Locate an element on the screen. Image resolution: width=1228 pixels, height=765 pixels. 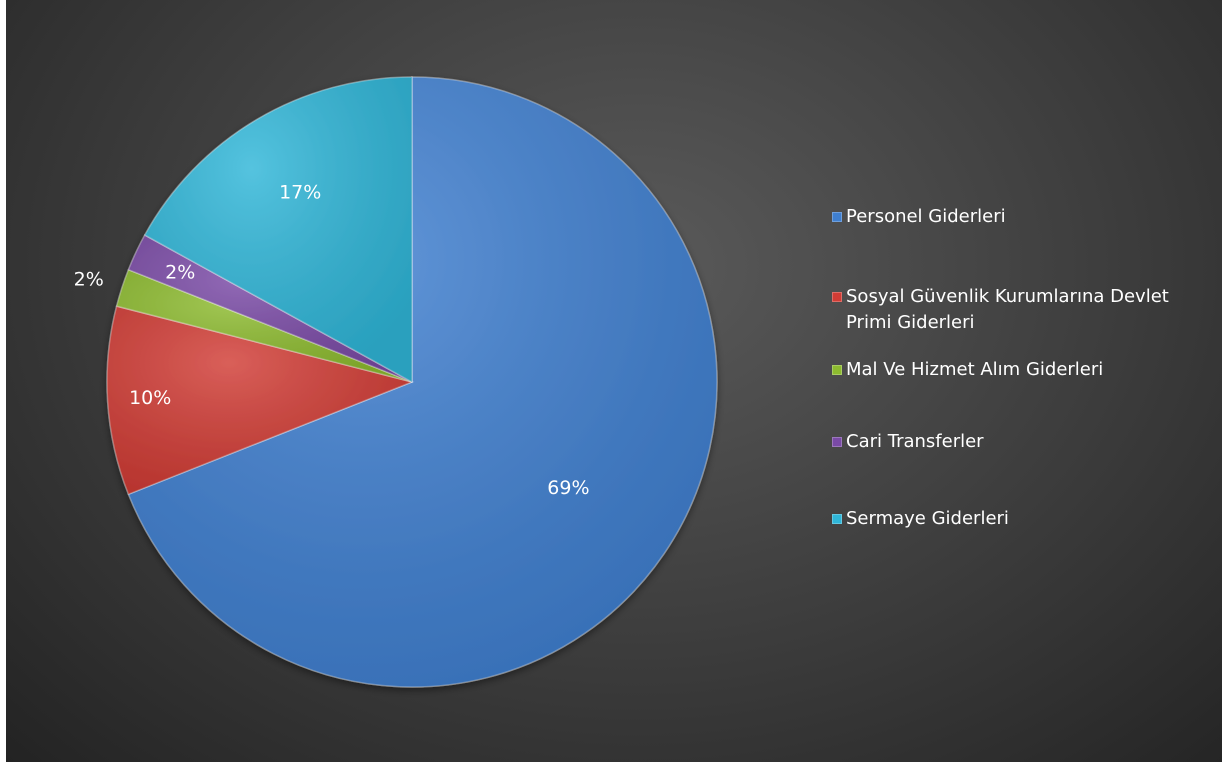
legend-label-cari-transferler: Cari Transferler is located at coordinates (915, 441).